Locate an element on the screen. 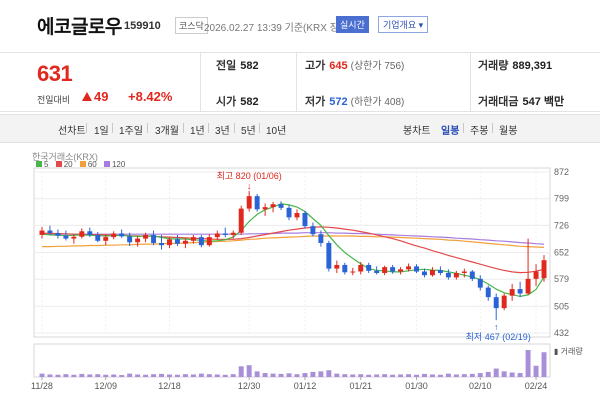 The image size is (600, 410). price-change-value: 49 is located at coordinates (101, 96).